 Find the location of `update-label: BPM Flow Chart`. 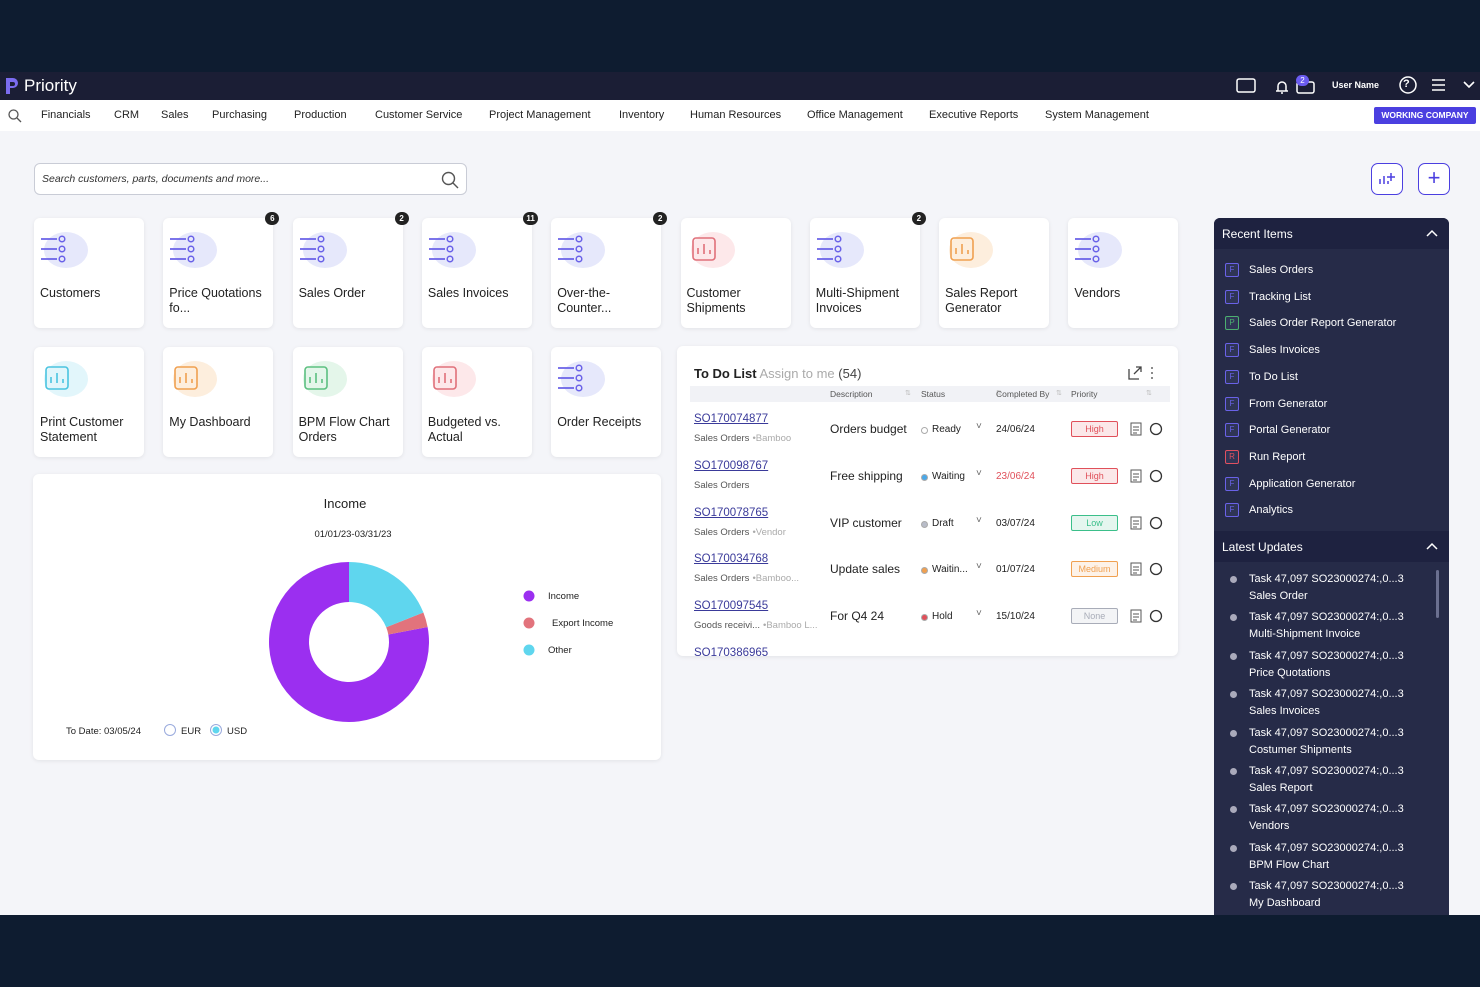

update-label: BPM Flow Chart is located at coordinates (1289, 864).